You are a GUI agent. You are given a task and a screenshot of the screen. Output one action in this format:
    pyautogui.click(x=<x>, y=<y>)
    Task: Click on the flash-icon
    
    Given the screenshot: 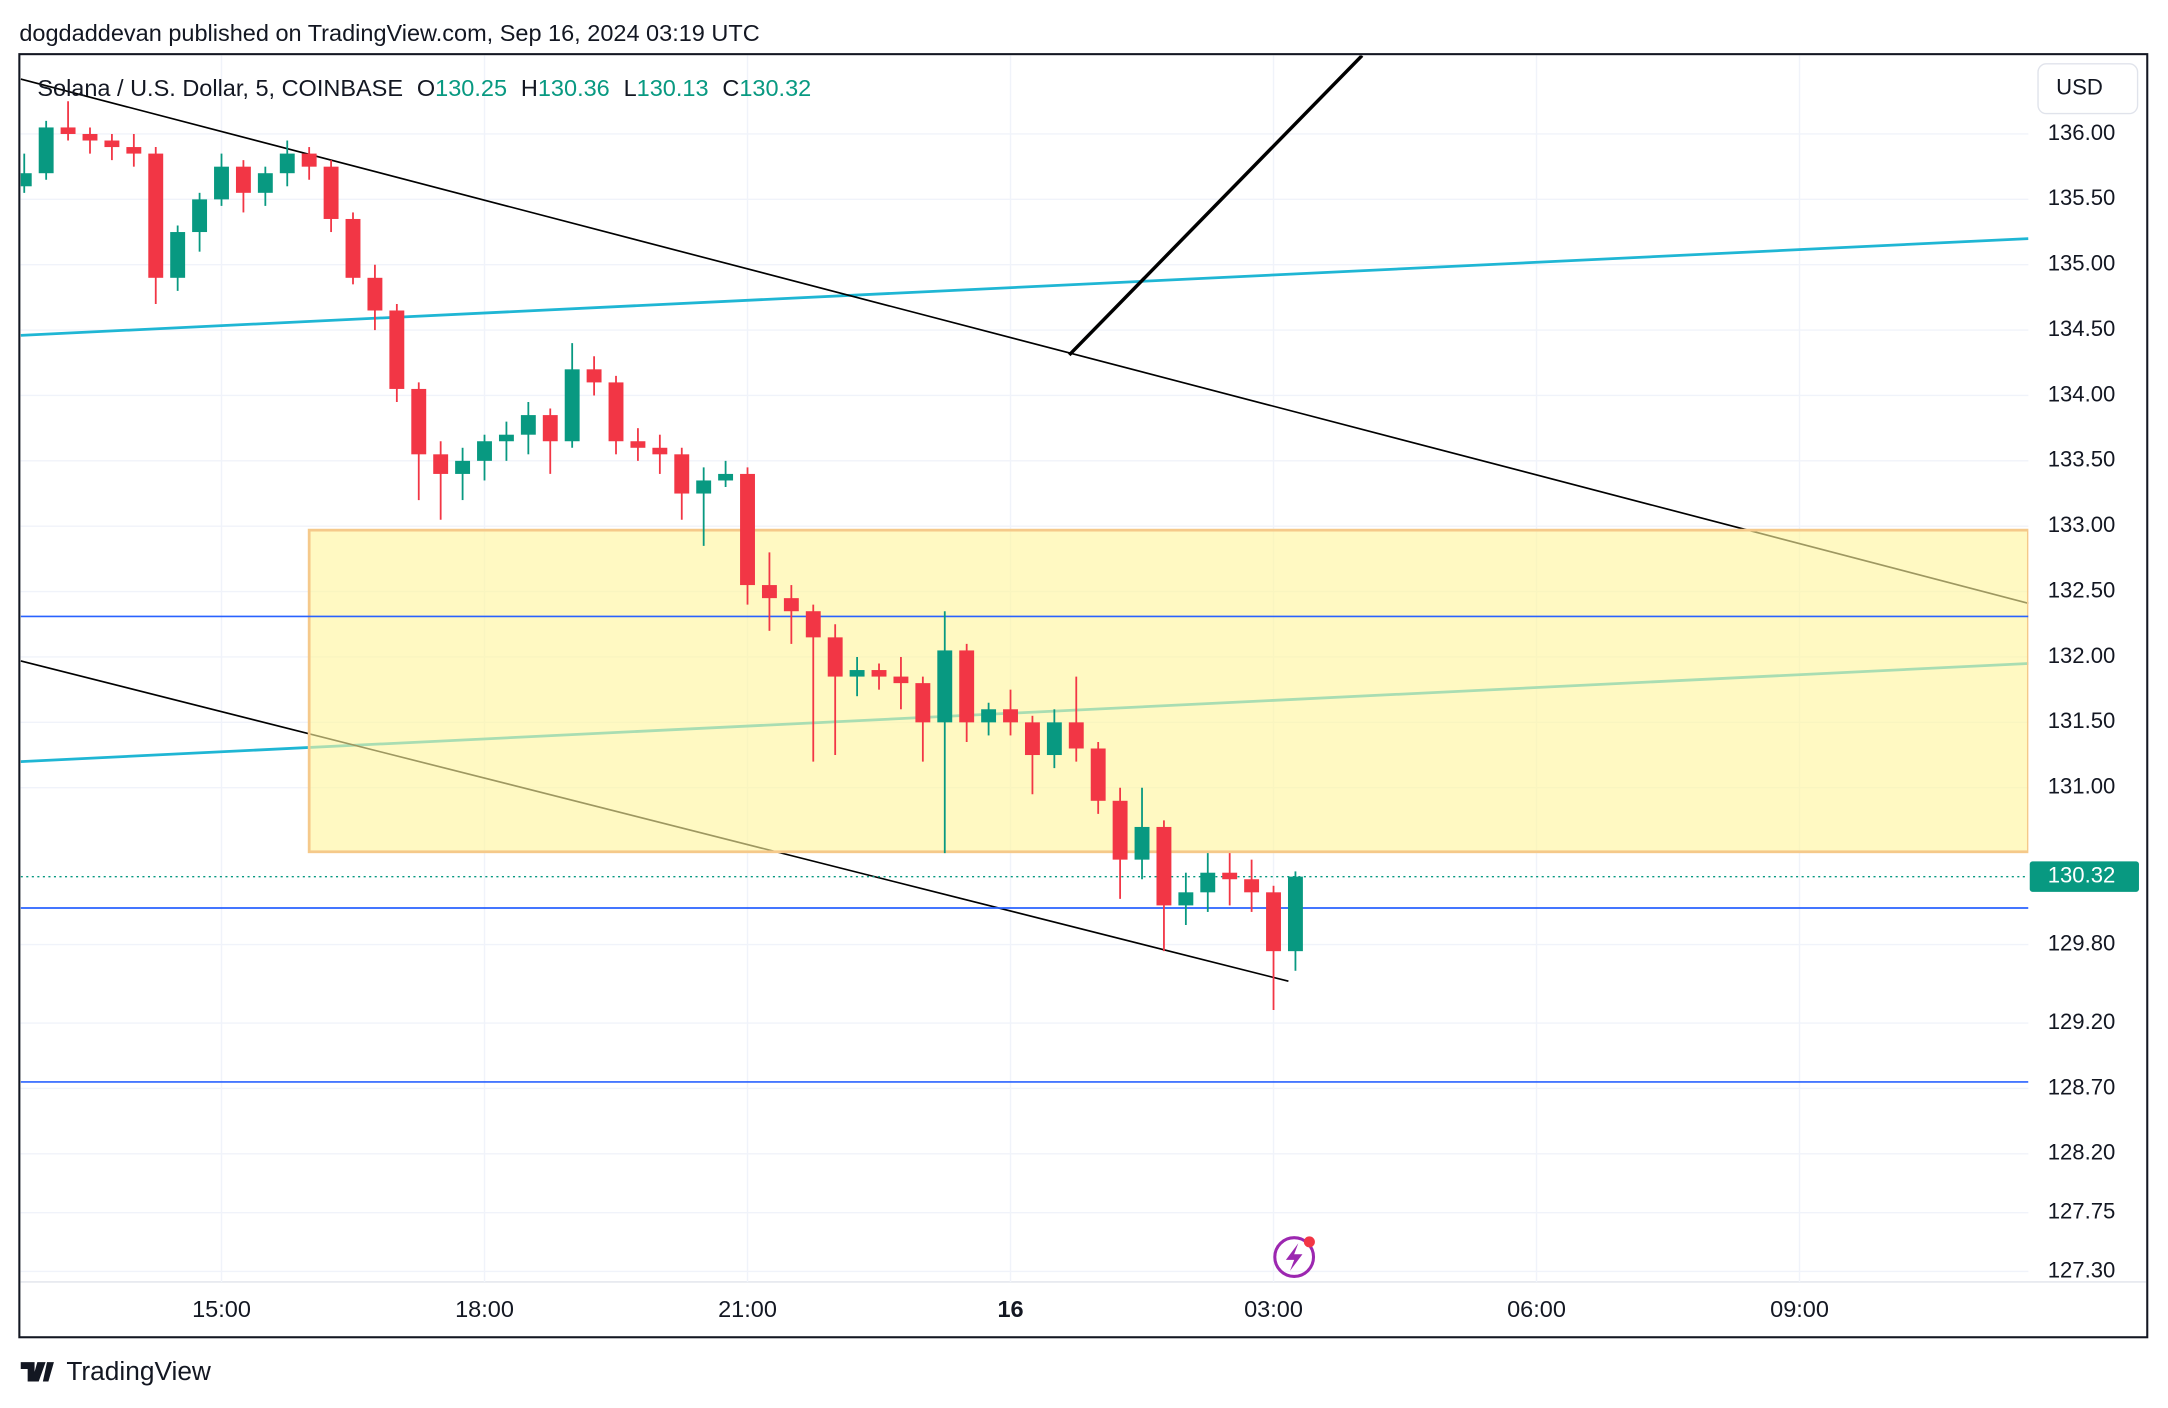 What is the action you would take?
    pyautogui.click(x=1294, y=1257)
    